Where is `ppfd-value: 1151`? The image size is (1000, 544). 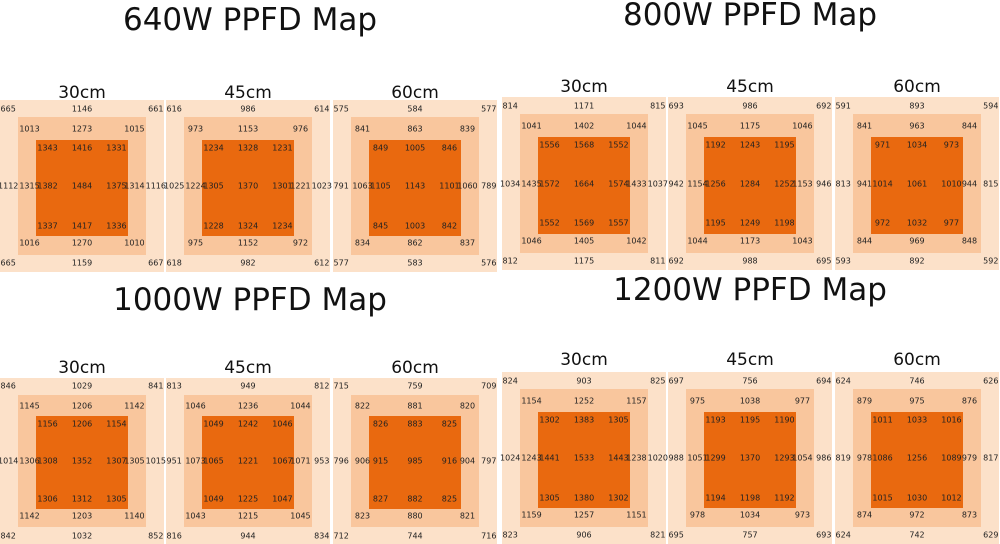 ppfd-value: 1151 is located at coordinates (636, 515).